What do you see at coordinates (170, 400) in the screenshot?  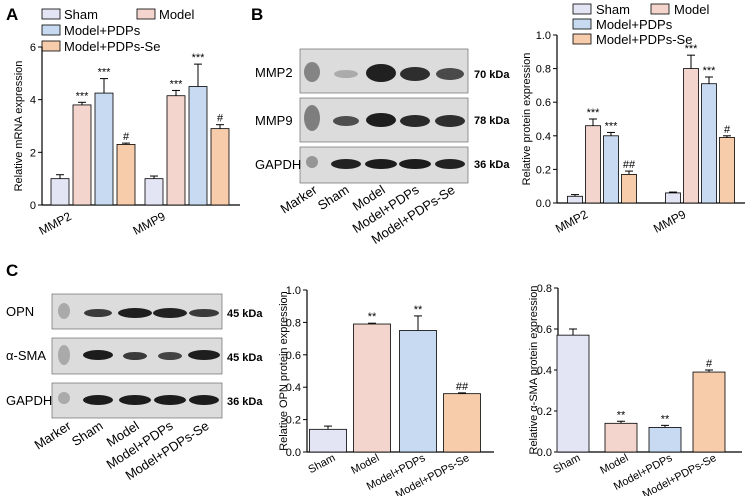 I see `blot-c-gapdh-band-pdps` at bounding box center [170, 400].